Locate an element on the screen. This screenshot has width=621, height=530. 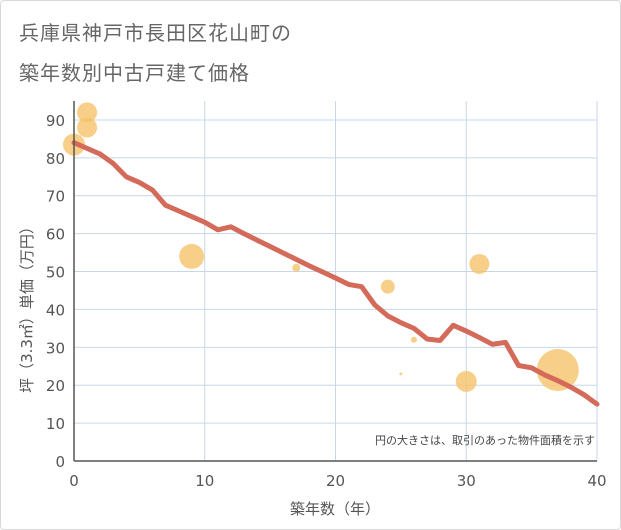
y-tick-label: 10 is located at coordinates (55, 424).